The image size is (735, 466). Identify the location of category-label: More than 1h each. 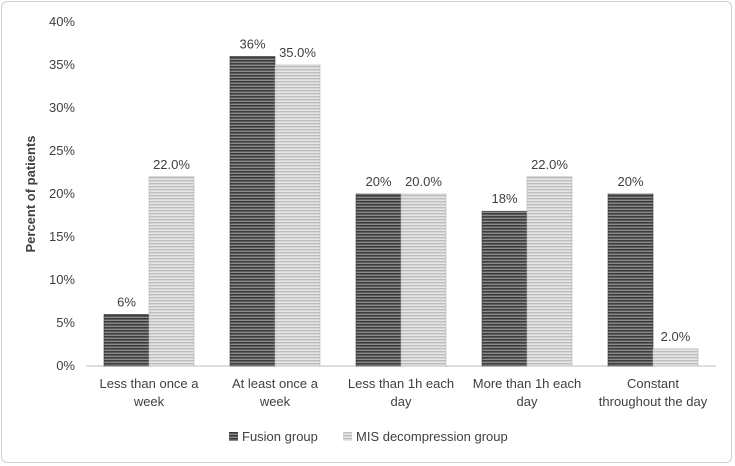
(527, 383).